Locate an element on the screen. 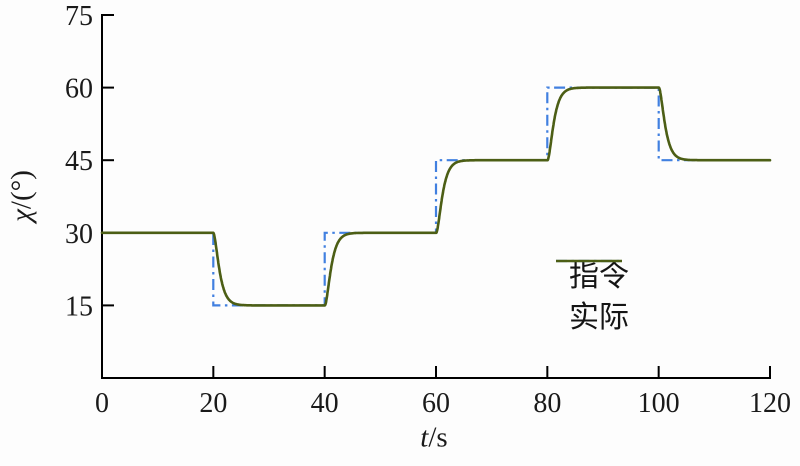 Image resolution: width=800 pixels, height=466 pixels. y-tick-label-75: 75 is located at coordinates (79, 16).